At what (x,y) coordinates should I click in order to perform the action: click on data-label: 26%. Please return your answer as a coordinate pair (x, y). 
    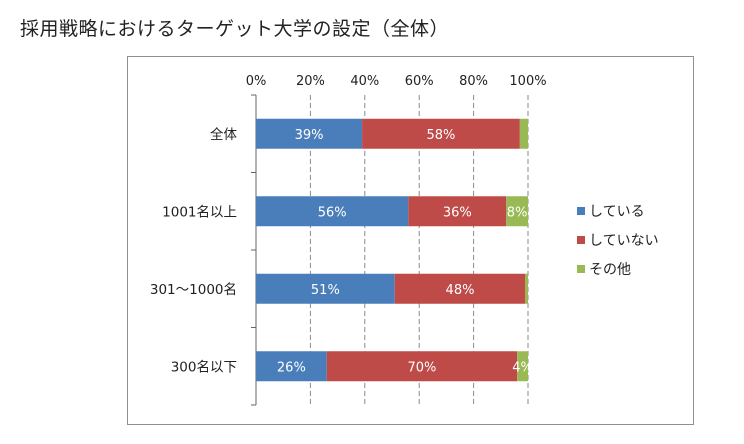
    Looking at the image, I should click on (291, 367).